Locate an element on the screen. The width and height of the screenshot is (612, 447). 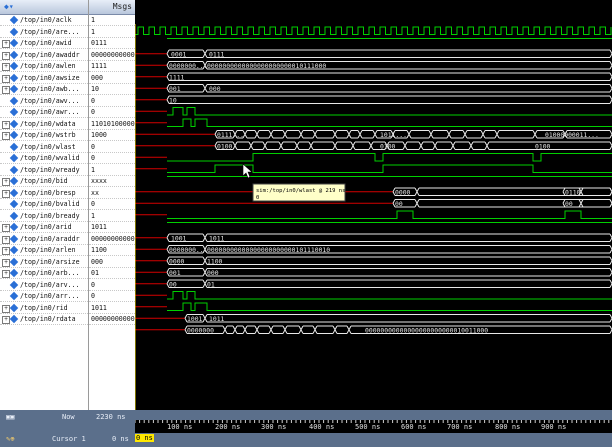
signal-value: 1000 is located at coordinates (99, 135).